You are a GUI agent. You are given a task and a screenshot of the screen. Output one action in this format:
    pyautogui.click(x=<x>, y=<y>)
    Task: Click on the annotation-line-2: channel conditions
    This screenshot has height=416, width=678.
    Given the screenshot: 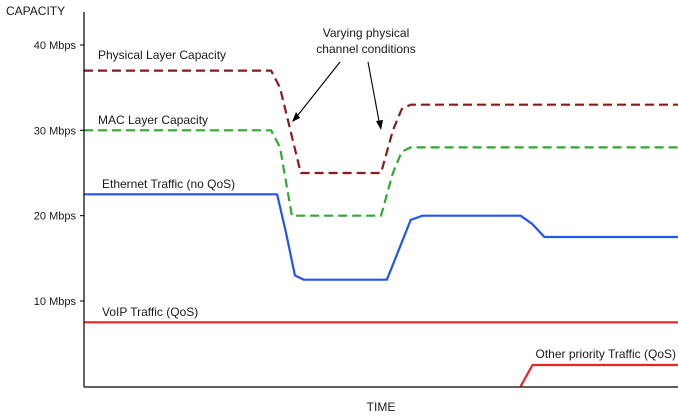 What is the action you would take?
    pyautogui.click(x=365, y=49)
    